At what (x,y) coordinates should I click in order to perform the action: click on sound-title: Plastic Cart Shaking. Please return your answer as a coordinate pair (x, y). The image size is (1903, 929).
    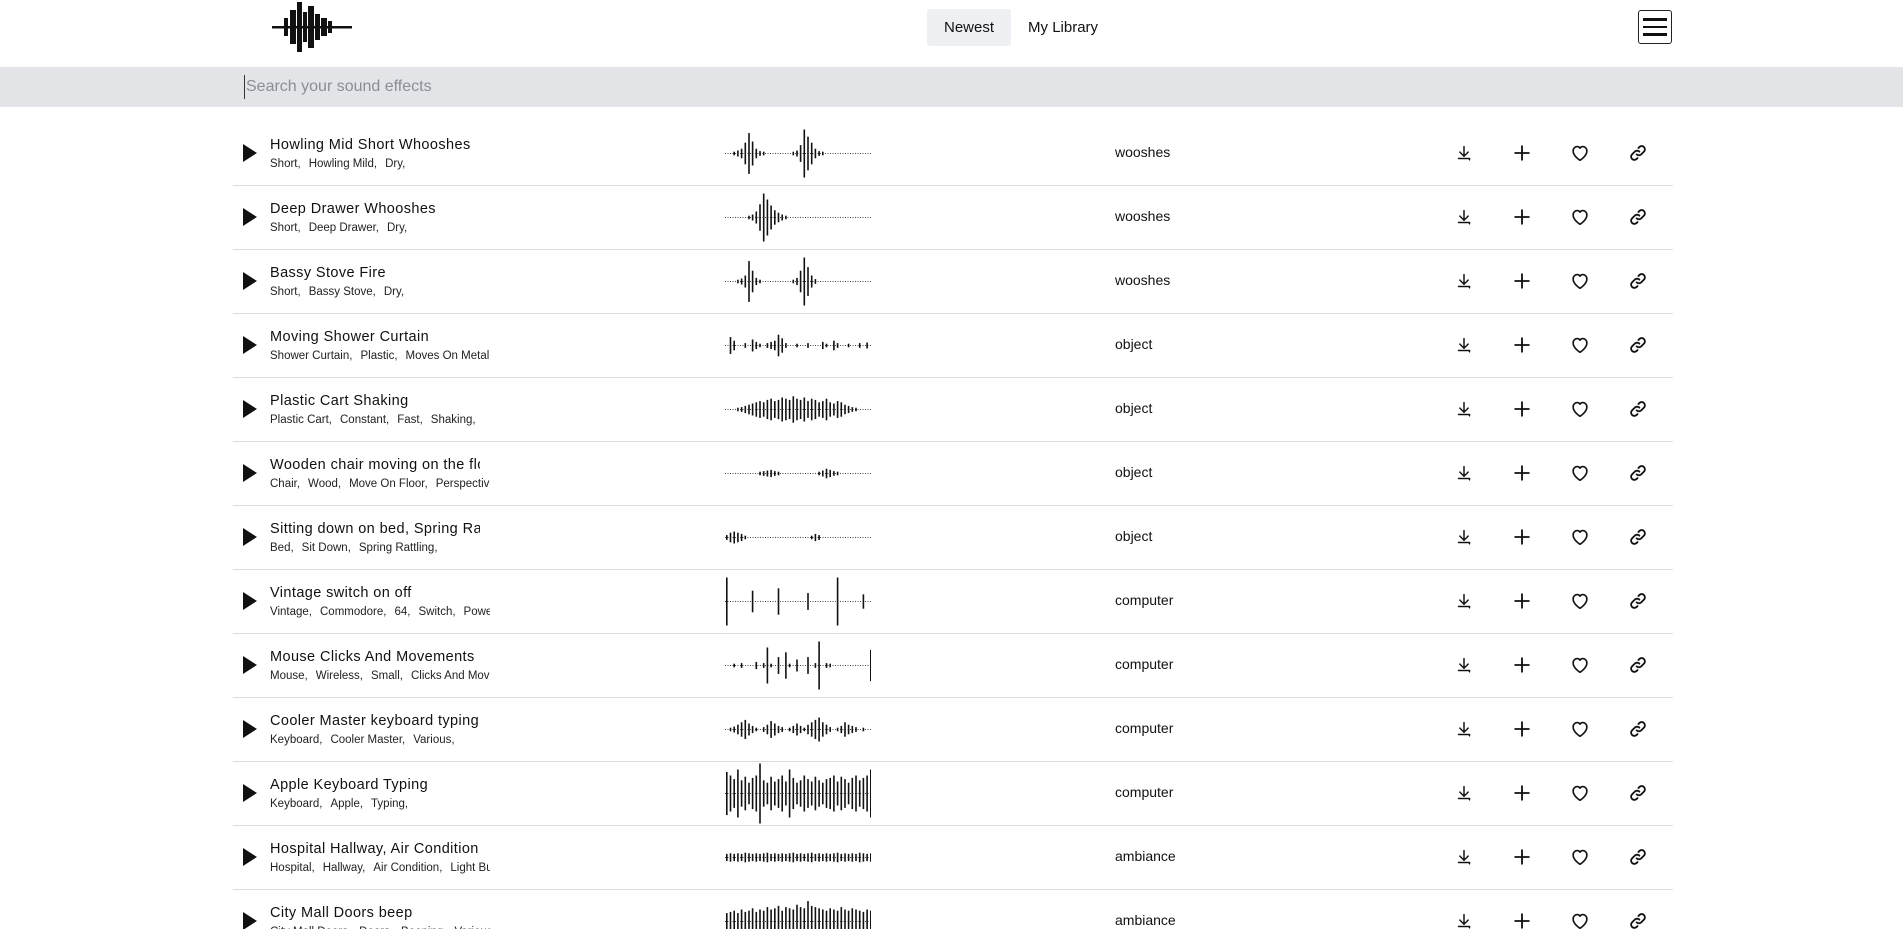
    Looking at the image, I should click on (339, 401).